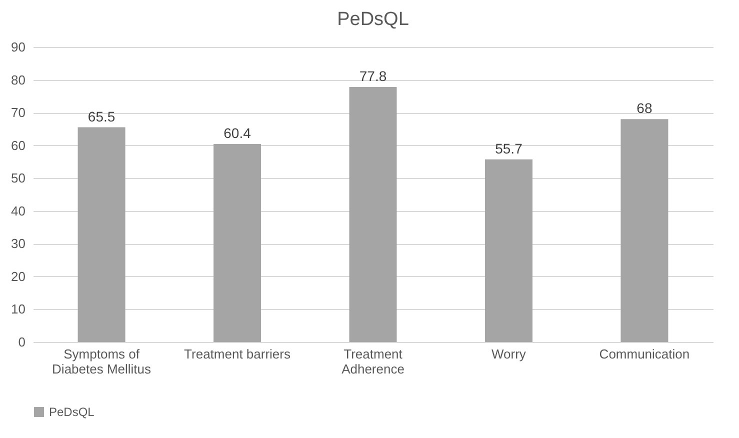 The width and height of the screenshot is (739, 438). Describe the element at coordinates (22, 342) in the screenshot. I see `y-tick-label: 0` at that location.